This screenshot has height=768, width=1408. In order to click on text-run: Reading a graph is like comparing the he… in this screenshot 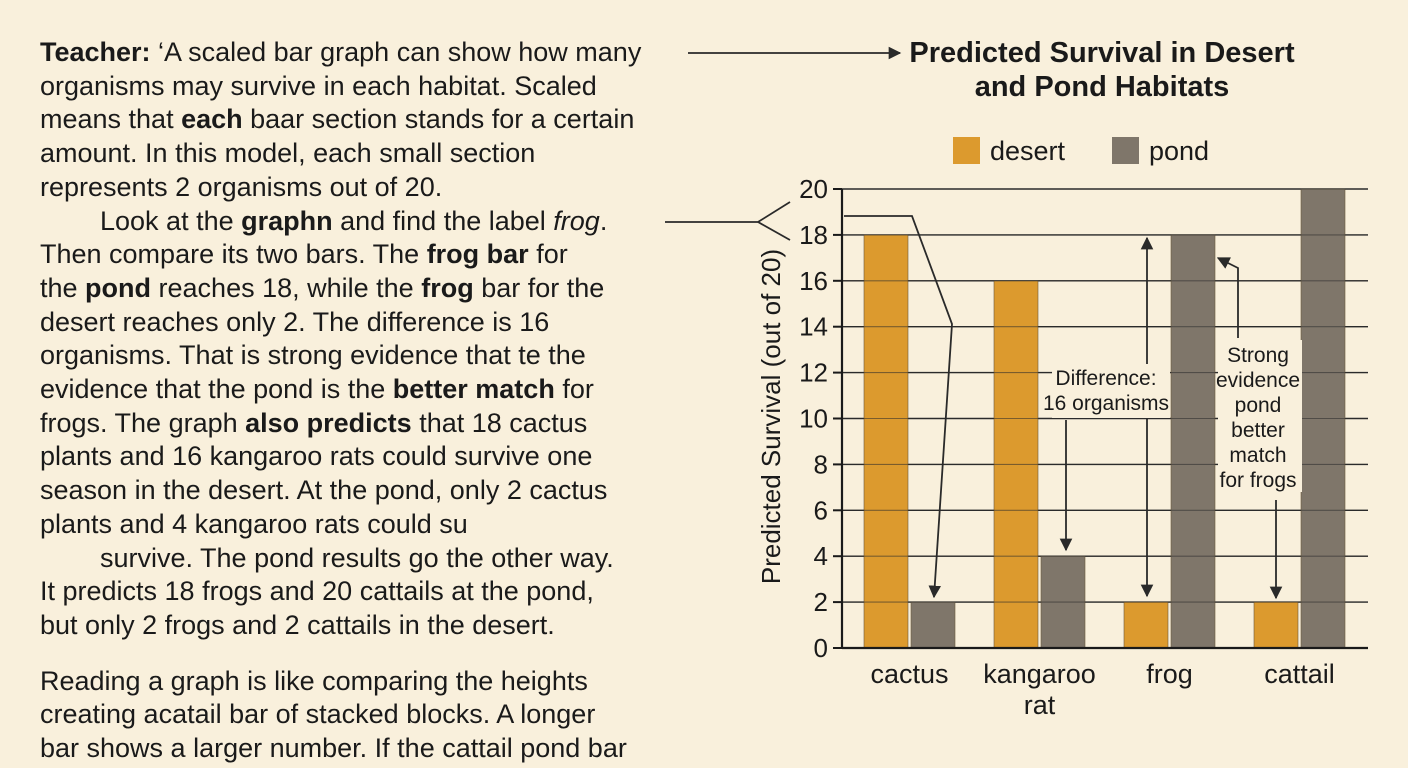, I will do `click(314, 680)`.